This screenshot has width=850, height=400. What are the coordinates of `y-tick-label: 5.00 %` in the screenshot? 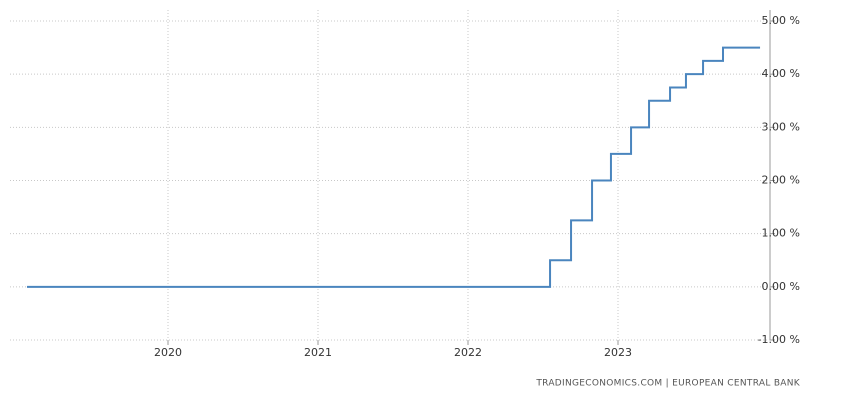 It's located at (781, 20).